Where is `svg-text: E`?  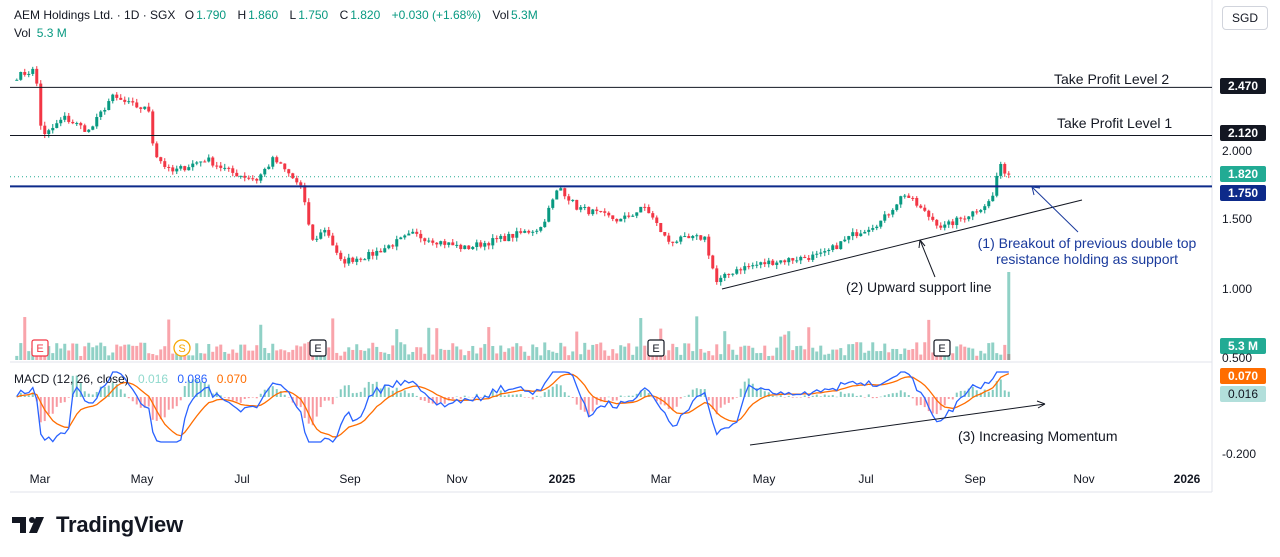
svg-text: E is located at coordinates (317, 349).